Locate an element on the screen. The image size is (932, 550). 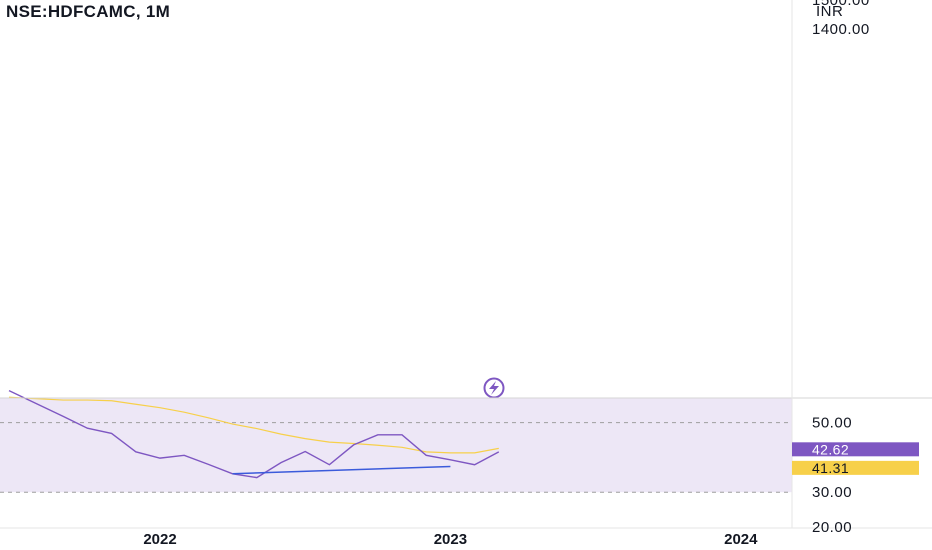
rsi-ma-value-tag-bg is located at coordinates (855, 467).